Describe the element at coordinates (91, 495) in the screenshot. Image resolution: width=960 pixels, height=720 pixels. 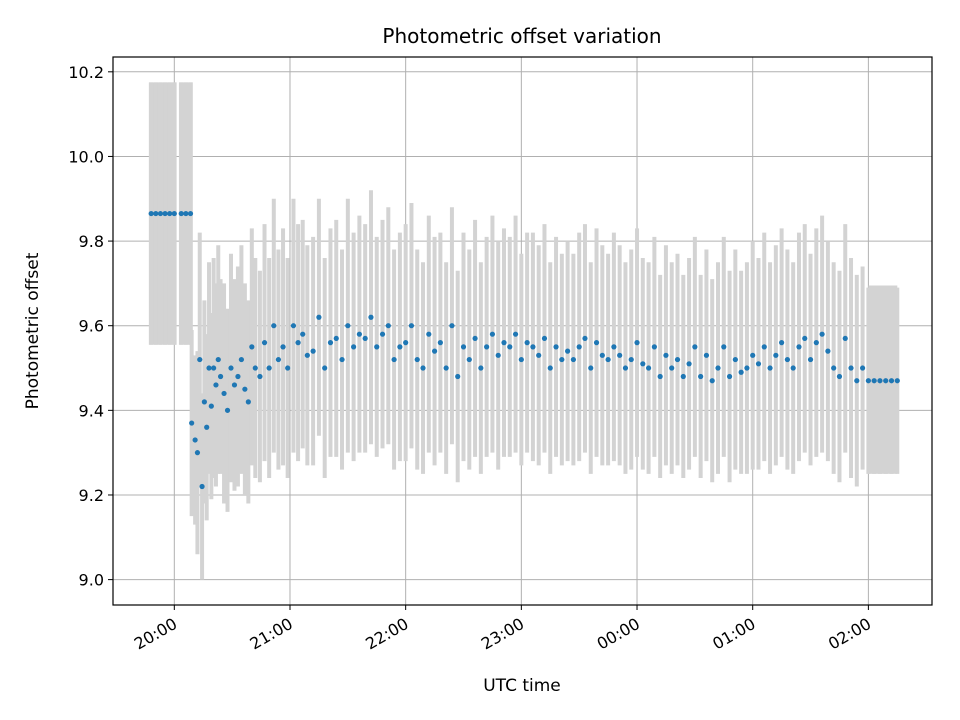
I see `y-tick-label: 9.2` at that location.